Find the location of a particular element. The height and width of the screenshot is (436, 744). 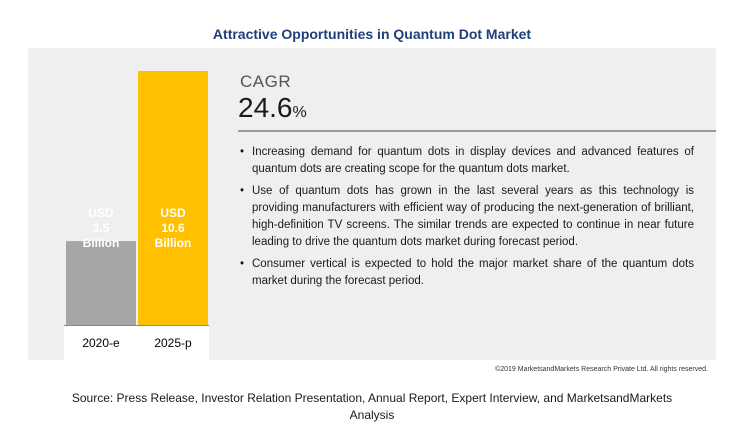

cagr-label: CAGR is located at coordinates (266, 81).